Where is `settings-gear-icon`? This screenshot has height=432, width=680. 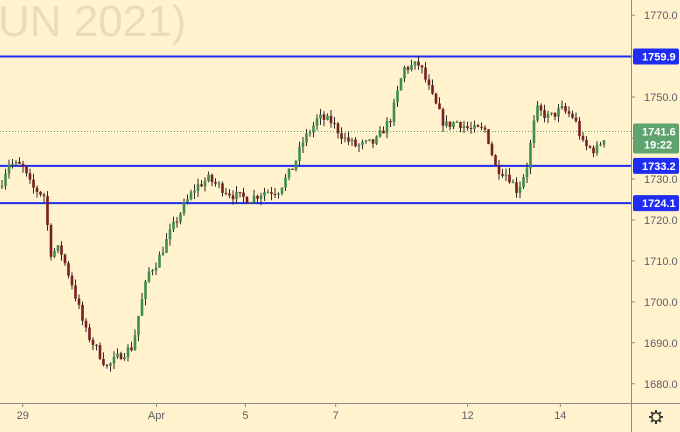
settings-gear-icon is located at coordinates (656, 417).